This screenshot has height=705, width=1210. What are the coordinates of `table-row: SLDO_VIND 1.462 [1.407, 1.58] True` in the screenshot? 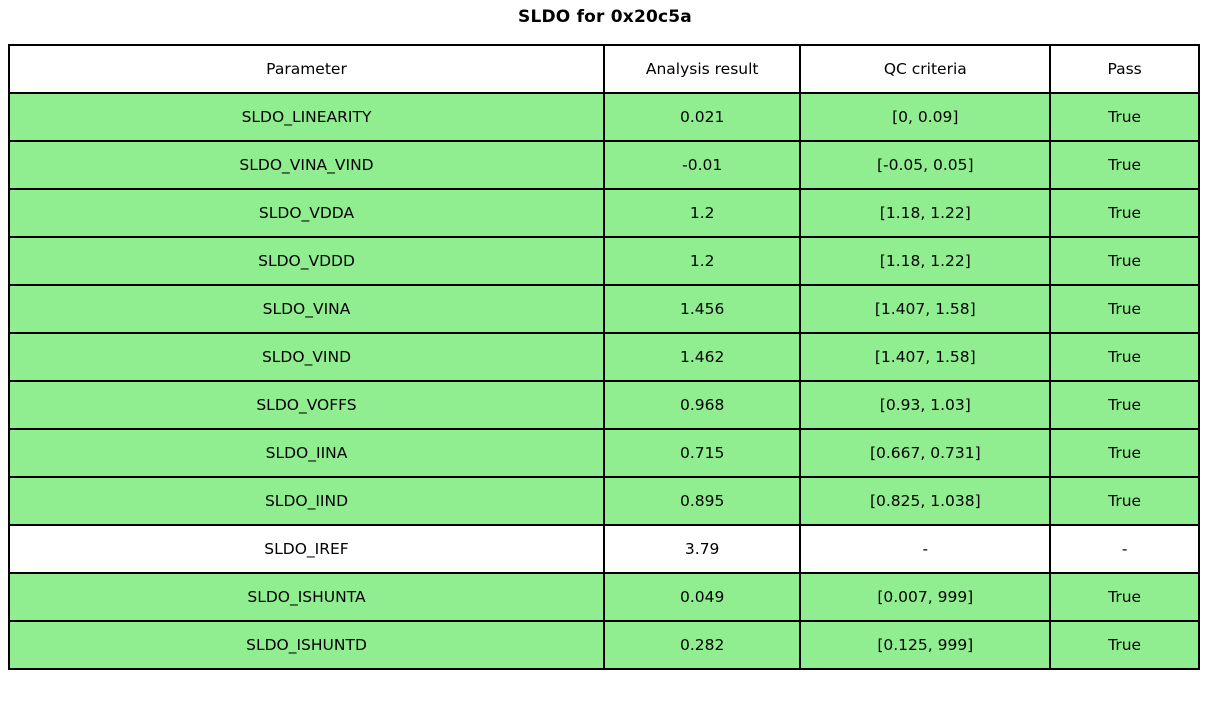 It's located at (604, 357).